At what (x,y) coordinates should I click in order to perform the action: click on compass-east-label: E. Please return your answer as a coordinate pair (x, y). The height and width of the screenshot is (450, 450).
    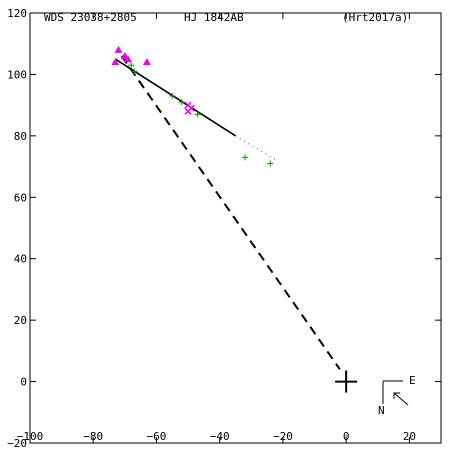
    Looking at the image, I should click on (412, 380).